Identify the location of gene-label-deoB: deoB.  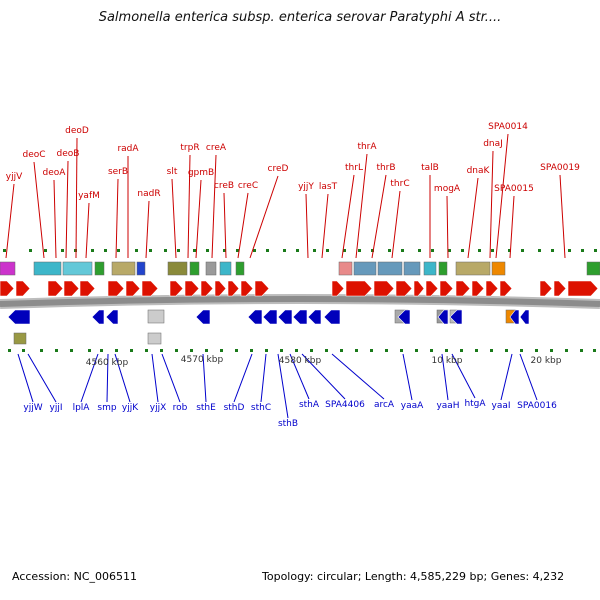
(68, 154).